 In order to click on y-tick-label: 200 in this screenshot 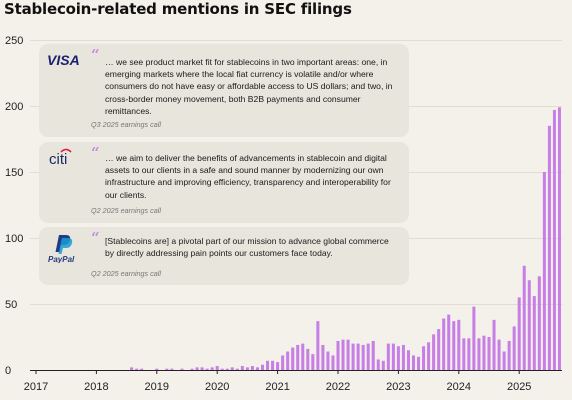, I will do `click(14, 107)`.